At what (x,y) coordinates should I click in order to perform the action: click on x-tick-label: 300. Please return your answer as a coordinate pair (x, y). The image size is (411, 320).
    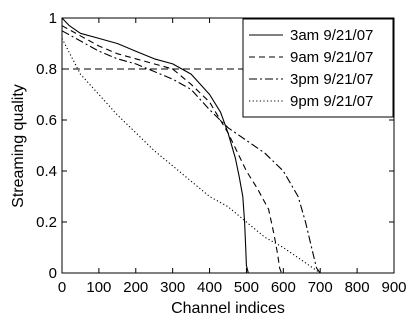
    Looking at the image, I should click on (172, 287).